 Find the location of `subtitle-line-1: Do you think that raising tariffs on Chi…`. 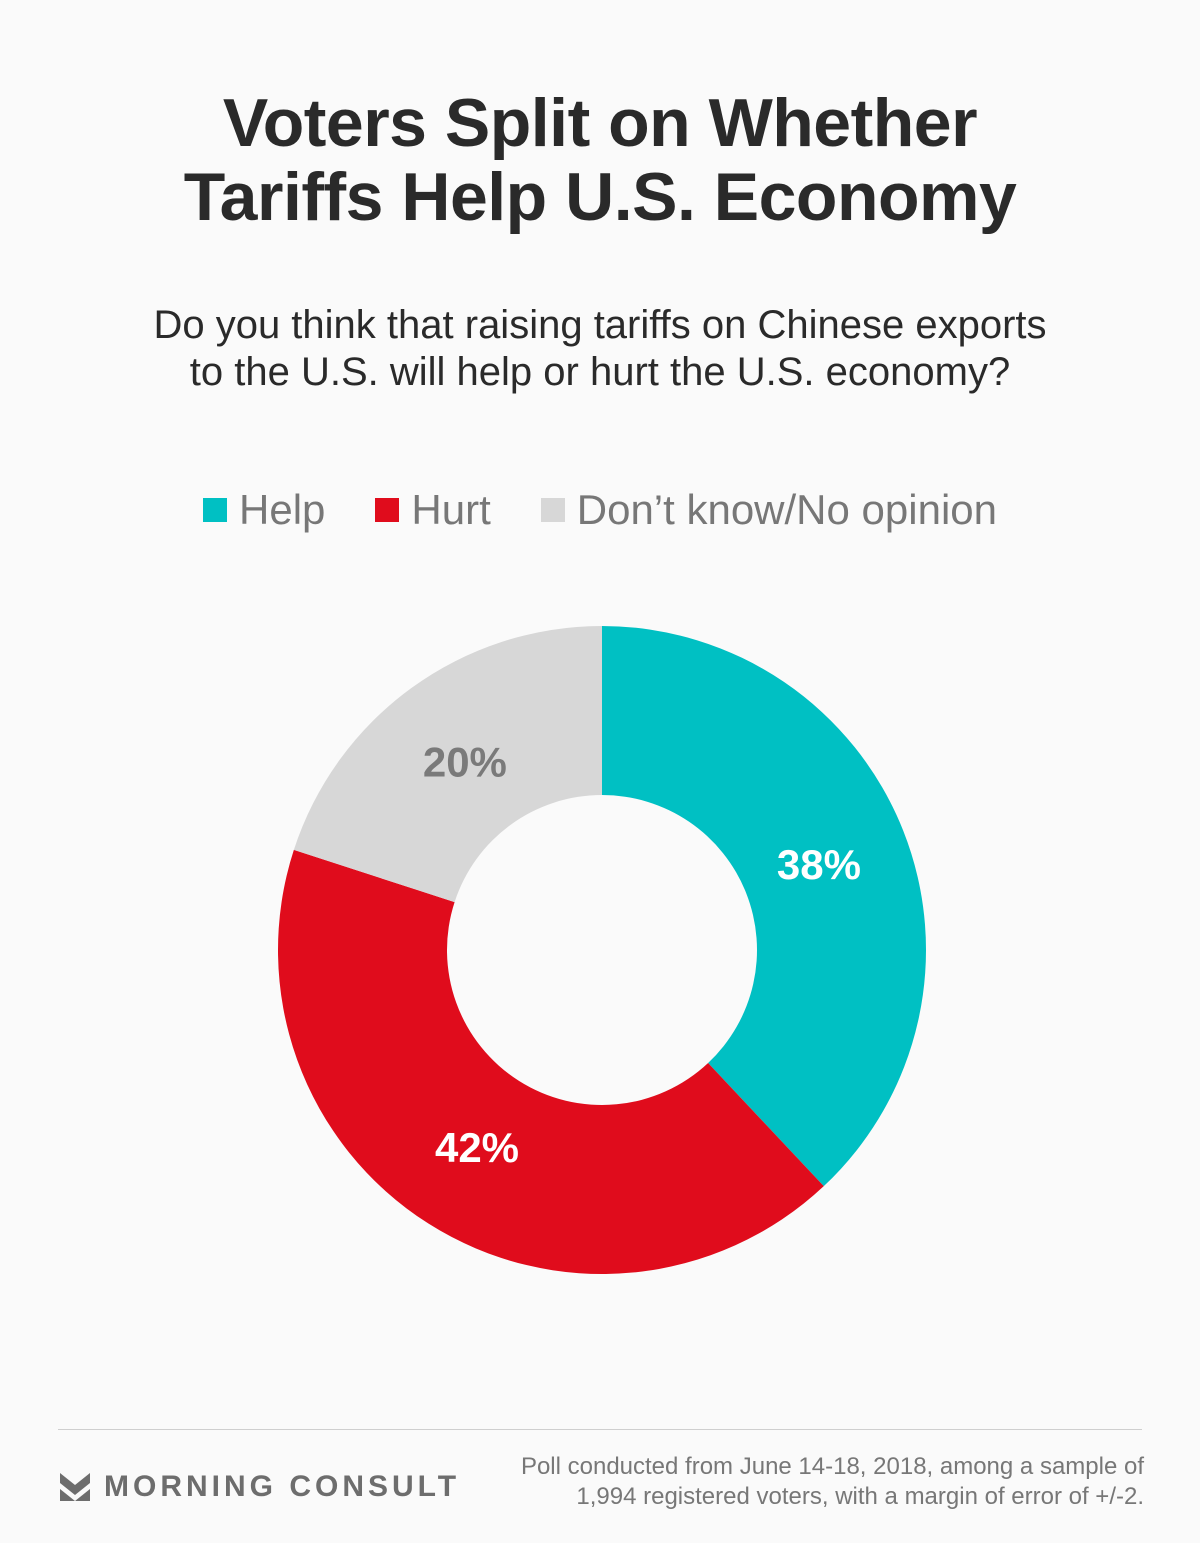

subtitle-line-1: Do you think that raising tariffs on Chi… is located at coordinates (600, 325).